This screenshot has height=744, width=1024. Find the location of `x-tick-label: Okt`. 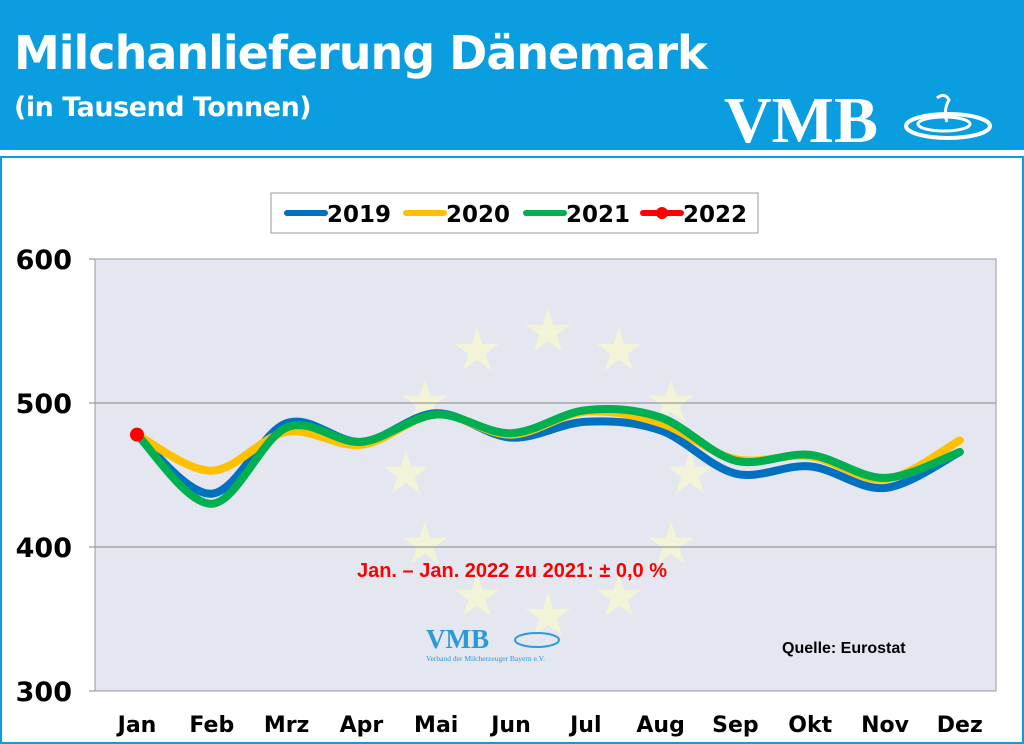

x-tick-label: Okt is located at coordinates (810, 725).